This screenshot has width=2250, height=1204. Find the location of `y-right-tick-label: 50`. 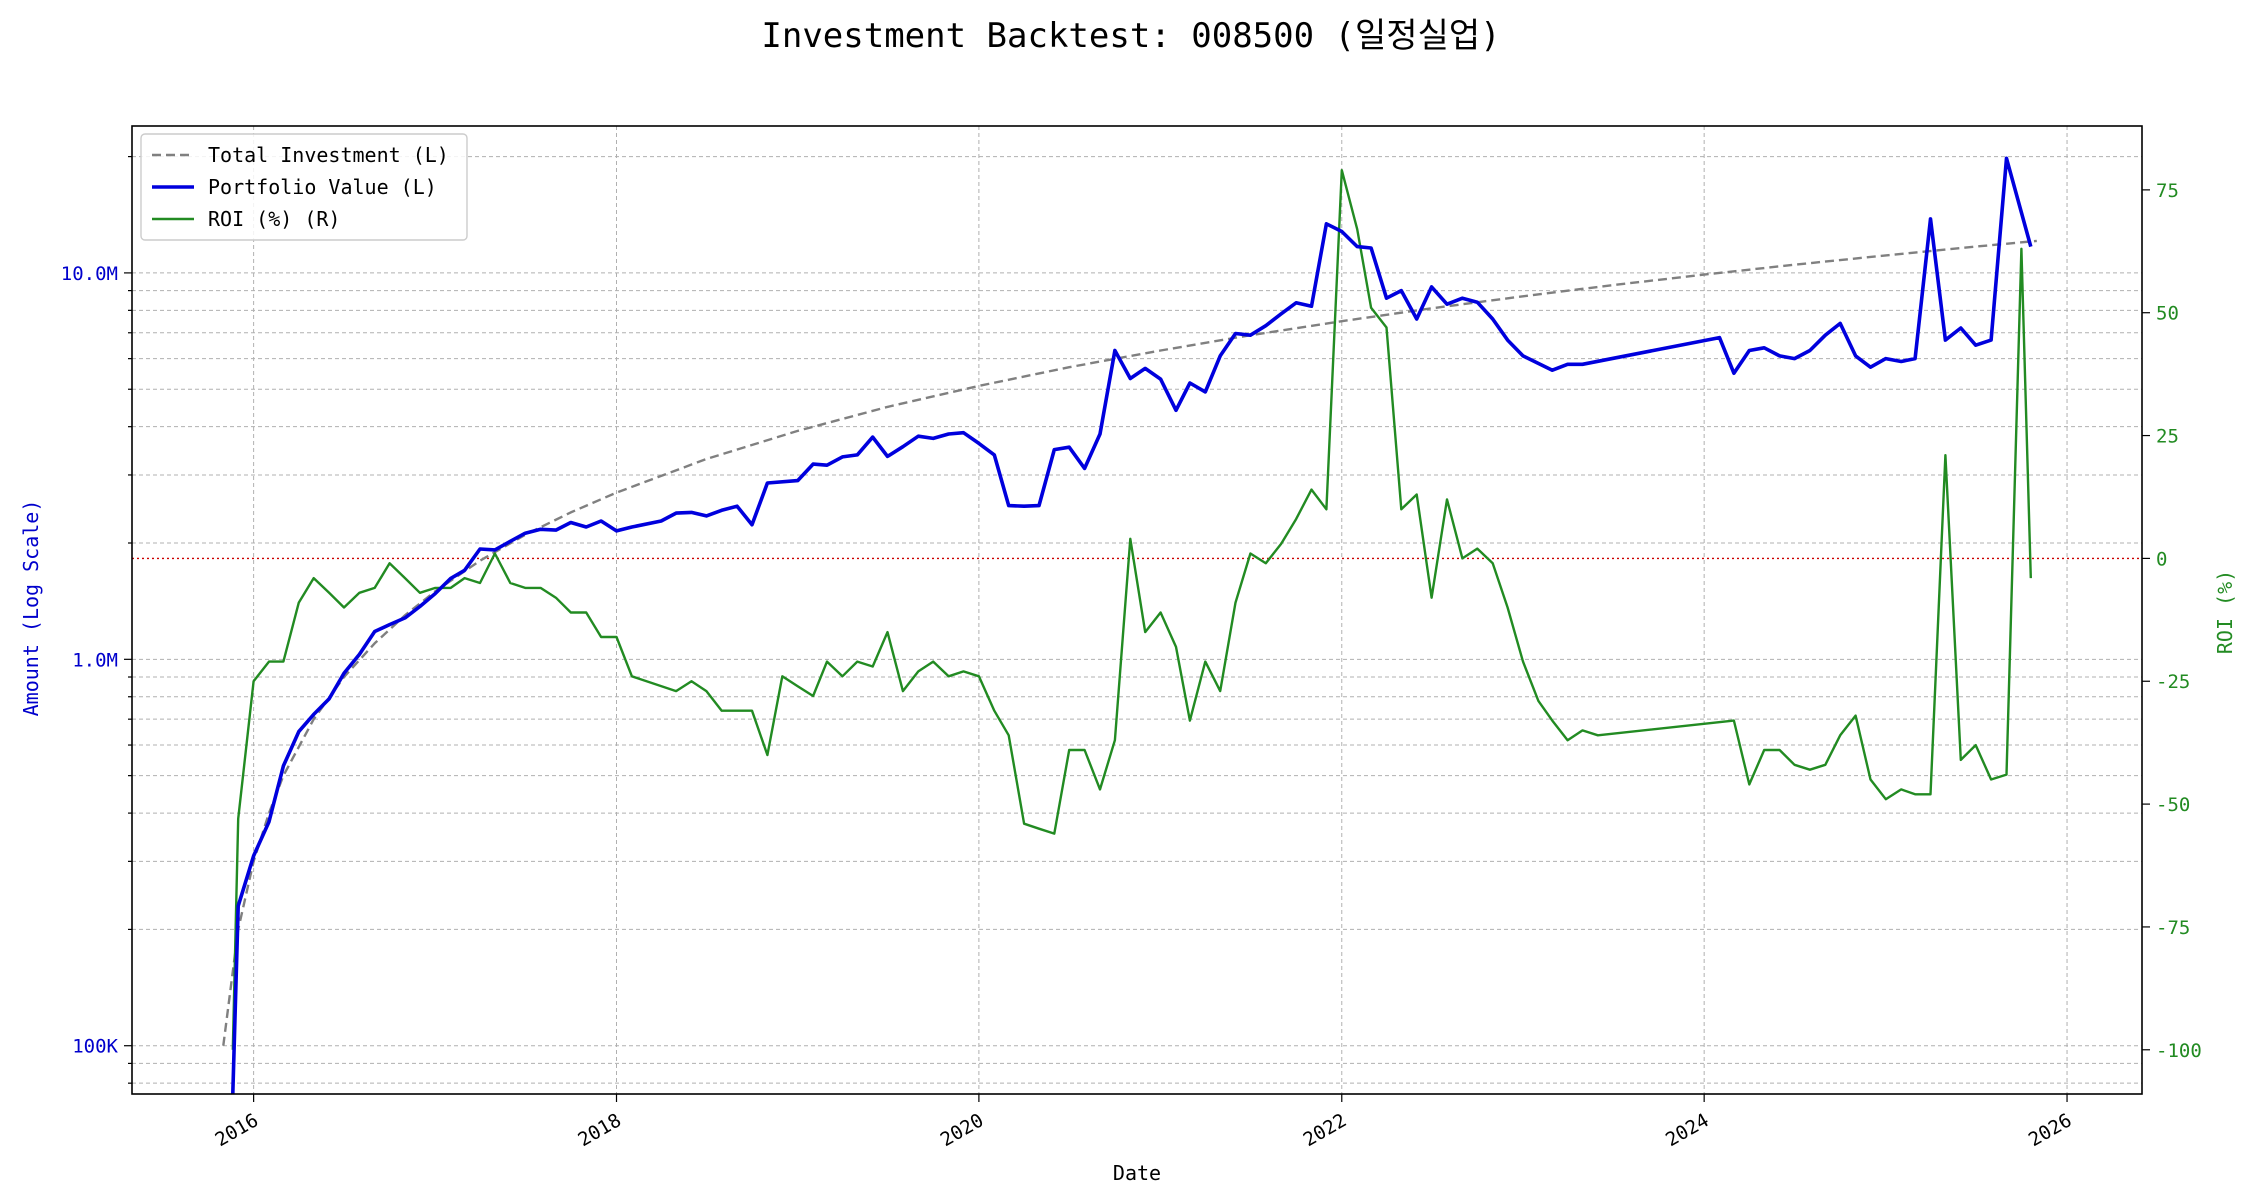

y-right-tick-label: 50 is located at coordinates (2167, 314).